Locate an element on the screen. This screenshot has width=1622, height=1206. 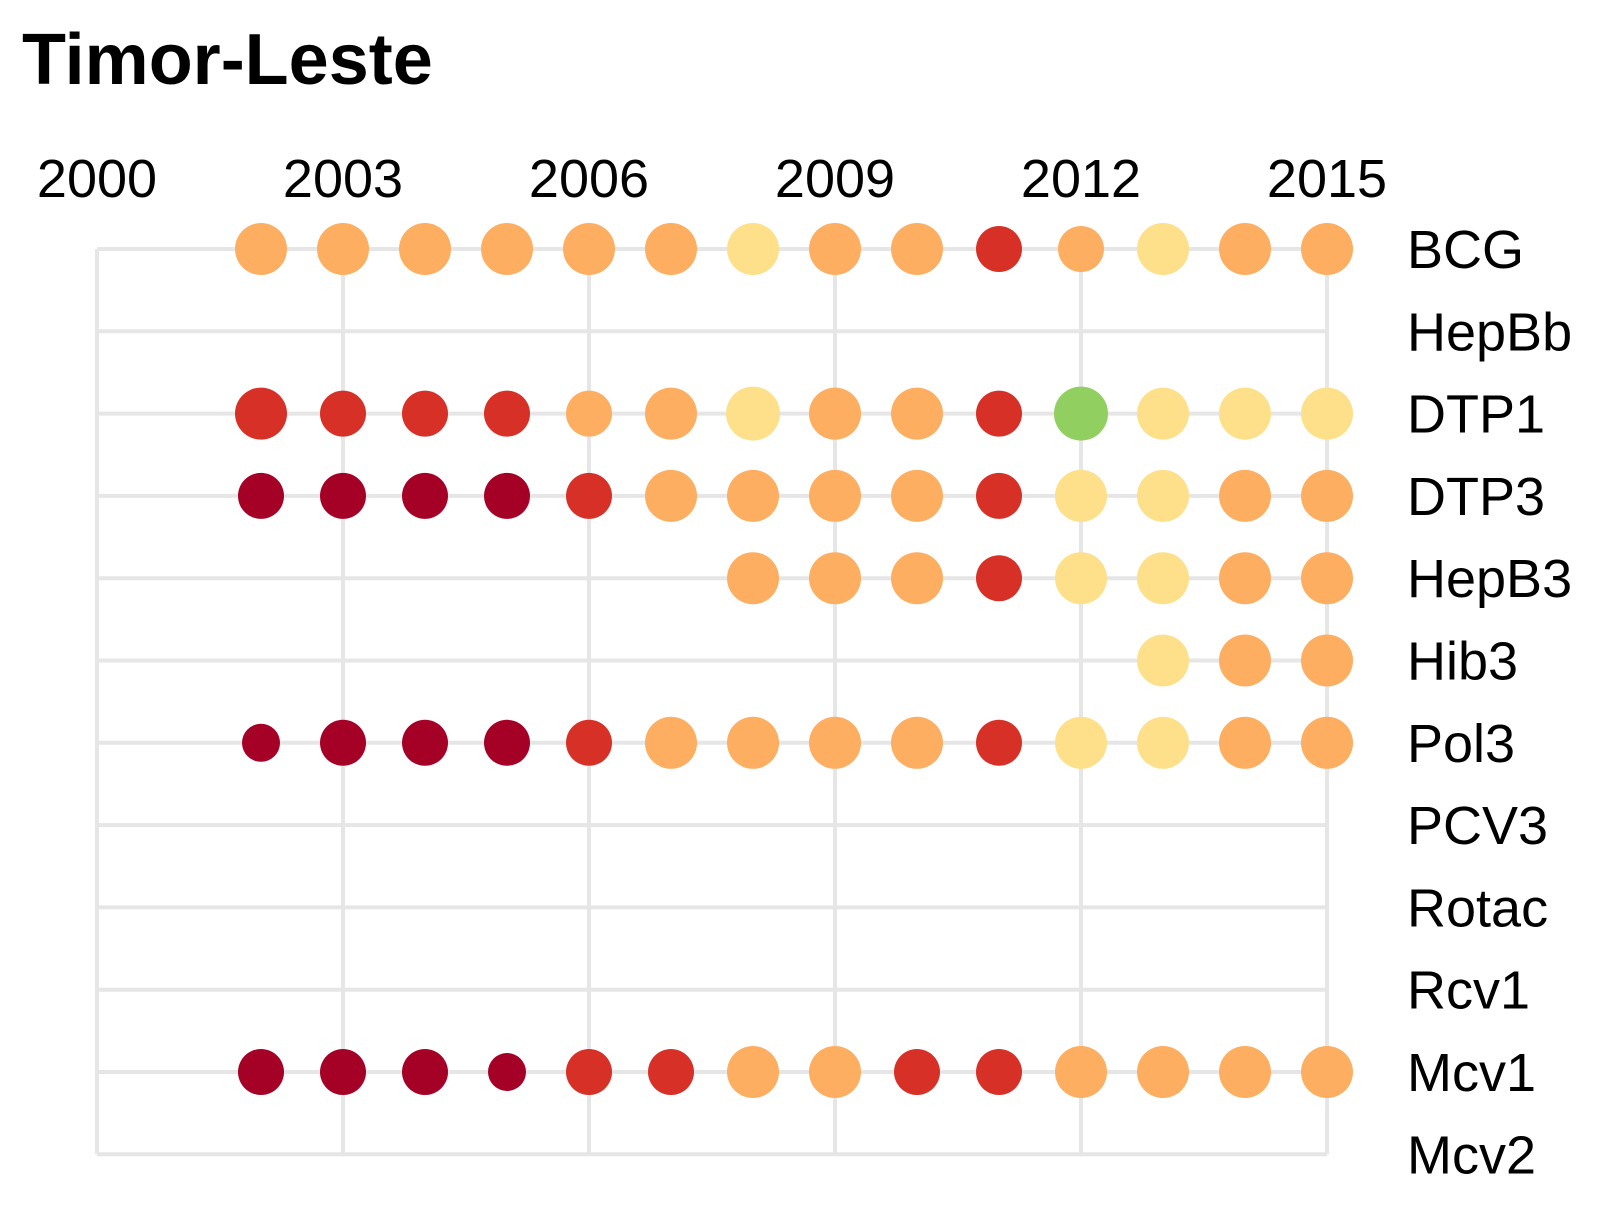
dot-pol3-2006 is located at coordinates (589, 742).